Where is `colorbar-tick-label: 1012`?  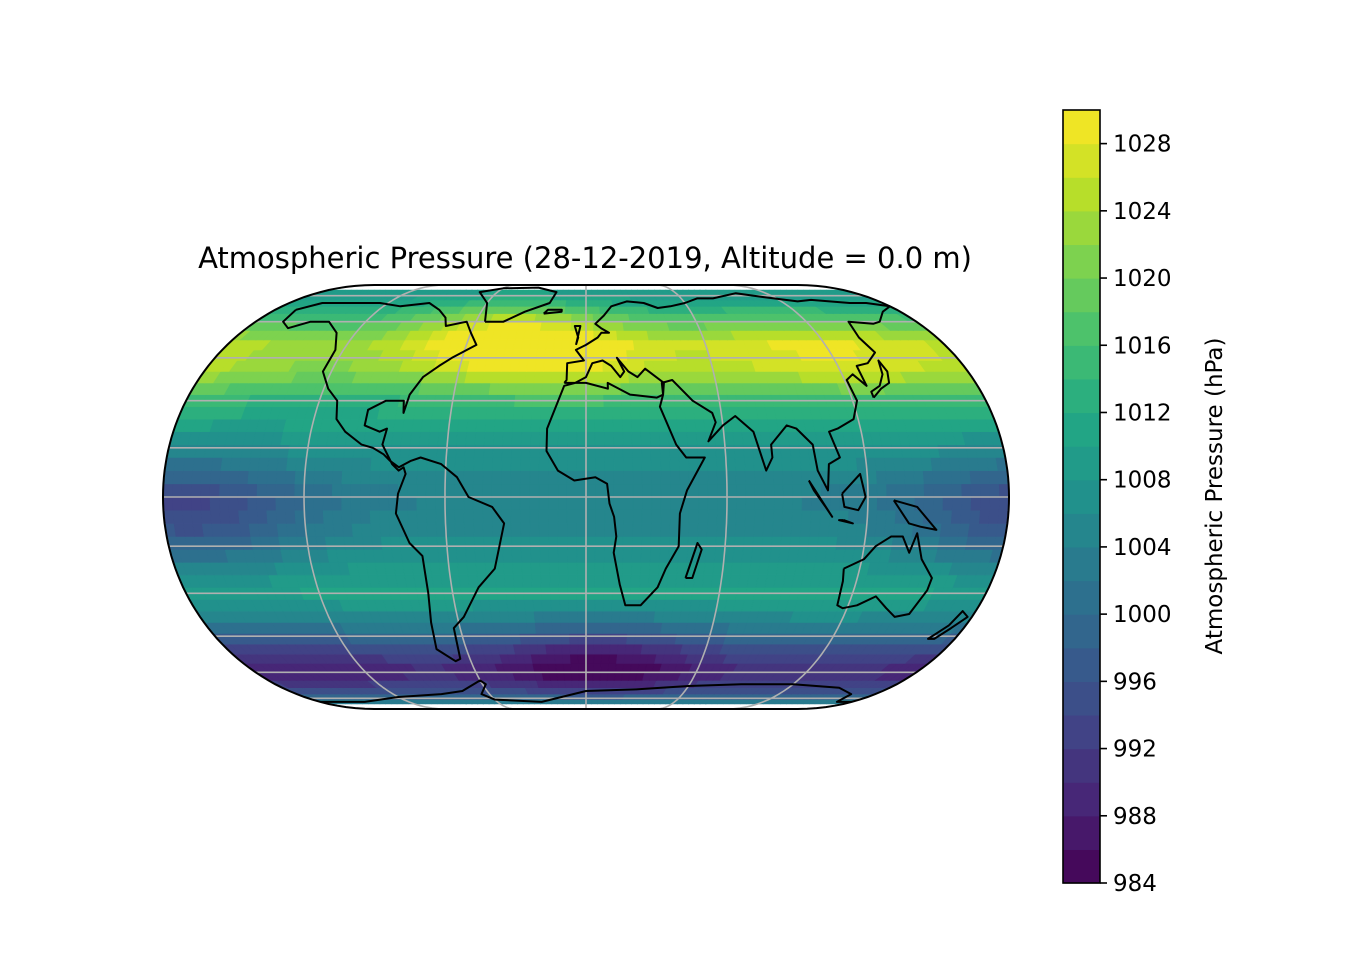
colorbar-tick-label: 1012 is located at coordinates (1142, 413).